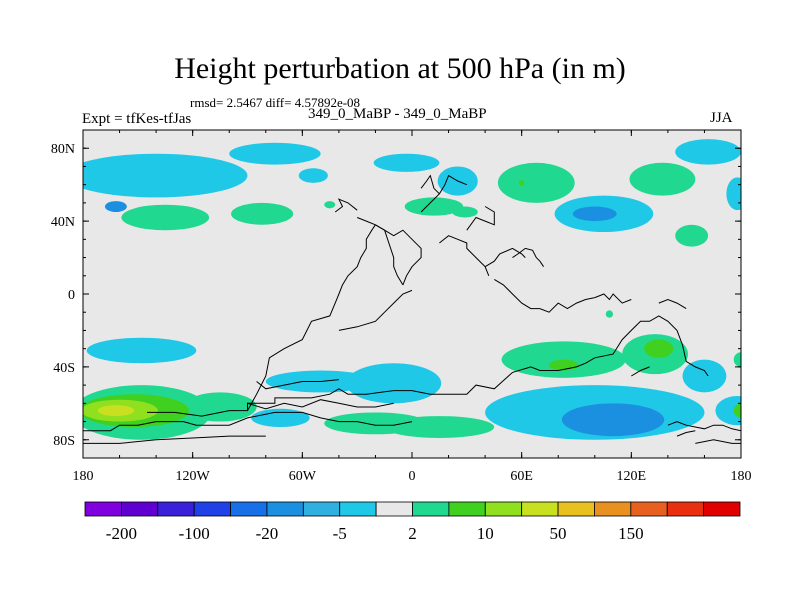 This screenshot has width=800, height=600. I want to click on colorbar-label: -200, so click(121, 533).